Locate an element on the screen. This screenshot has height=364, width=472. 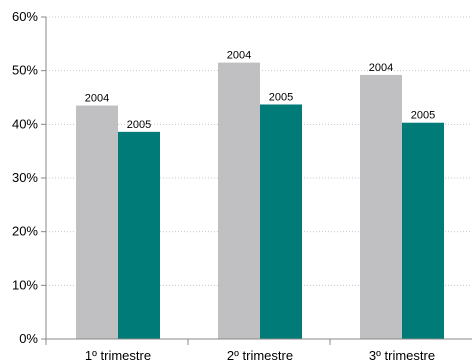
y-tick-label: 30% is located at coordinates (25, 177).